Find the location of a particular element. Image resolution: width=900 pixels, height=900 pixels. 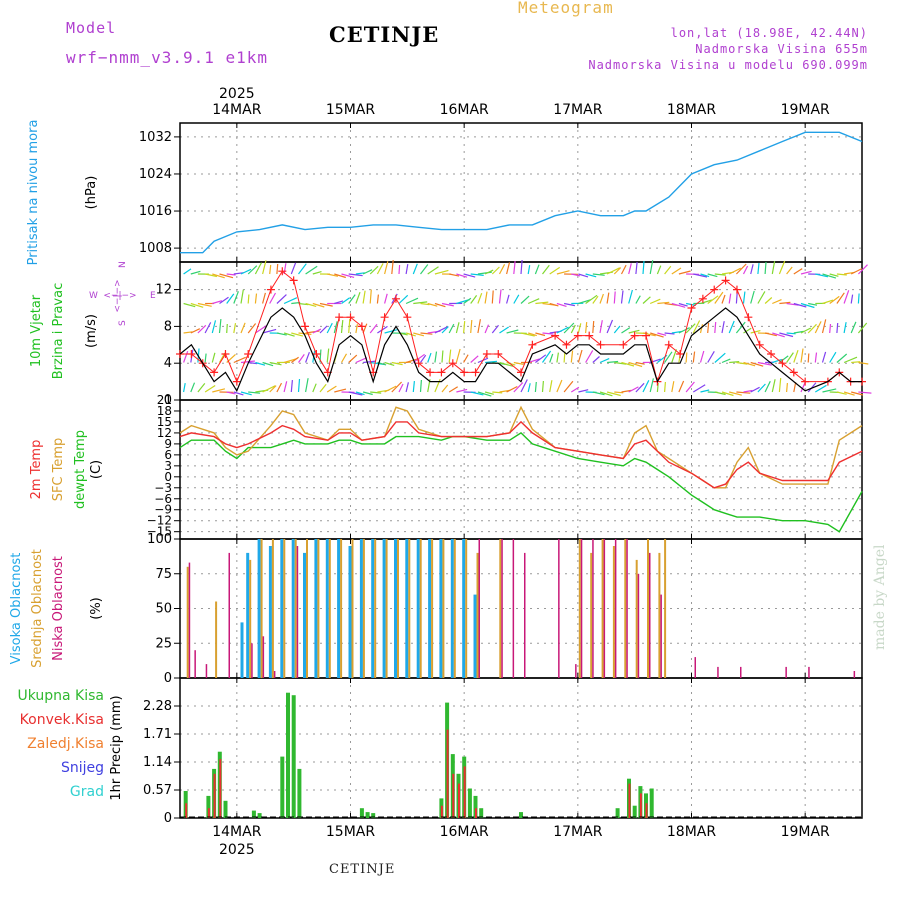

y-tick-label: 0 is located at coordinates (168, 818).